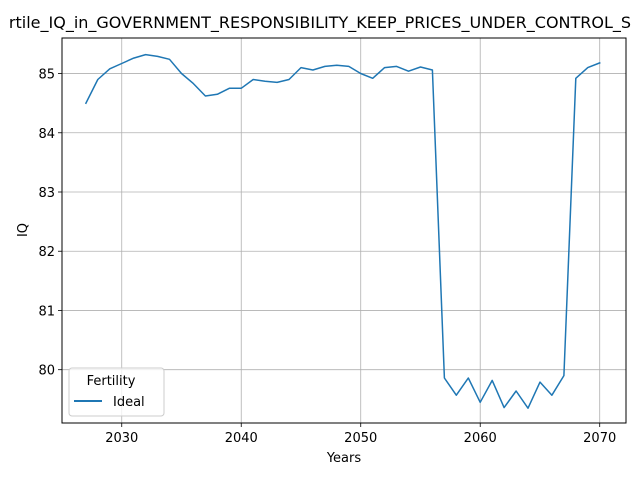  Describe the element at coordinates (480, 438) in the screenshot. I see `x-tick-label-2060: 2060` at that location.